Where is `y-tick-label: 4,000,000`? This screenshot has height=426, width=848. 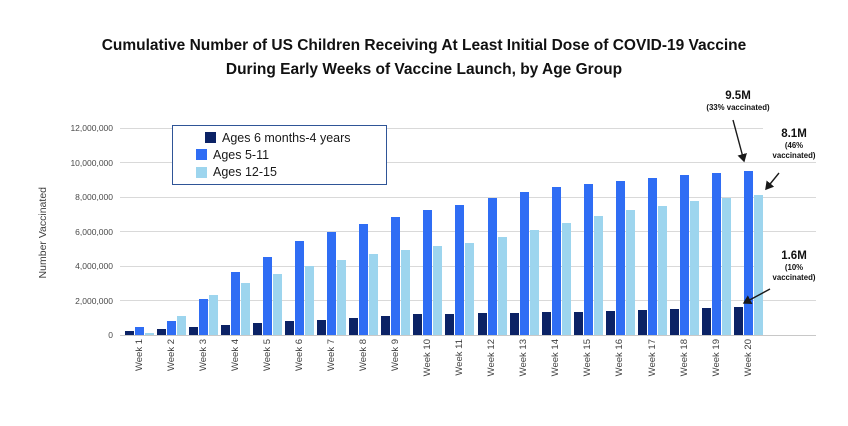 y-tick-label: 4,000,000 is located at coordinates (94, 266).